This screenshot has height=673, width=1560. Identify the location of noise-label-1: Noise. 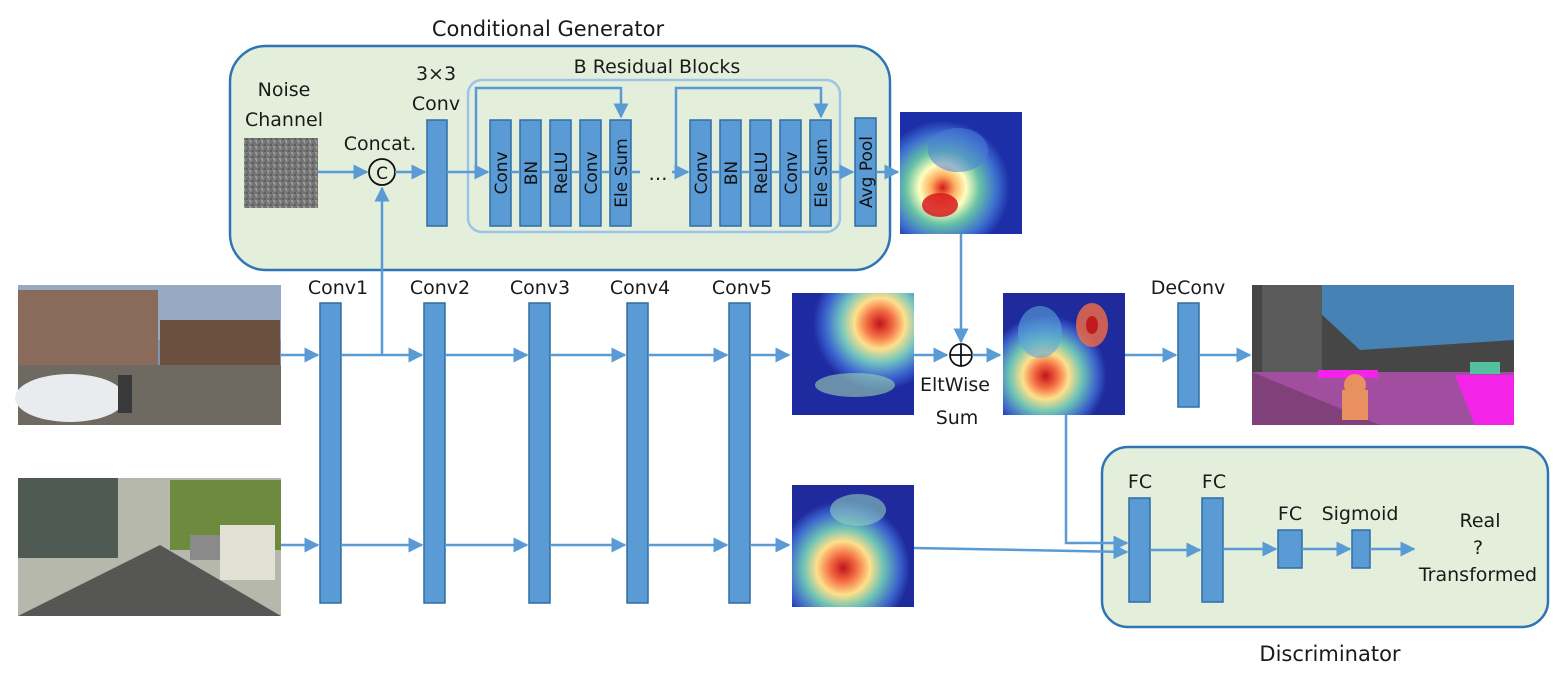
(284, 90).